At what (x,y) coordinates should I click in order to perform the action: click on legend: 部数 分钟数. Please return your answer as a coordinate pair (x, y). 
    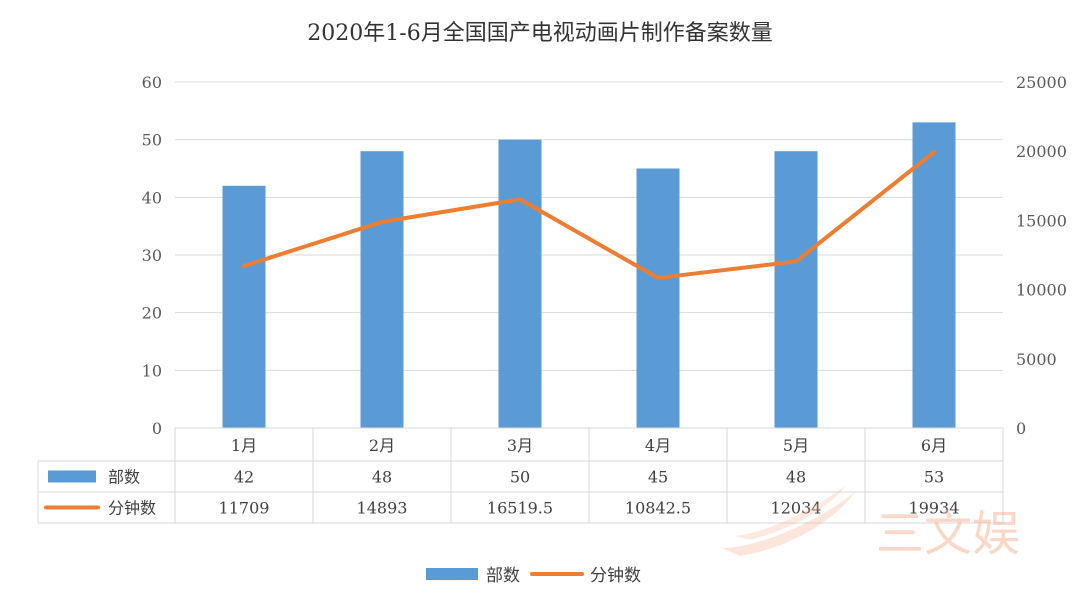
    Looking at the image, I should click on (533, 576).